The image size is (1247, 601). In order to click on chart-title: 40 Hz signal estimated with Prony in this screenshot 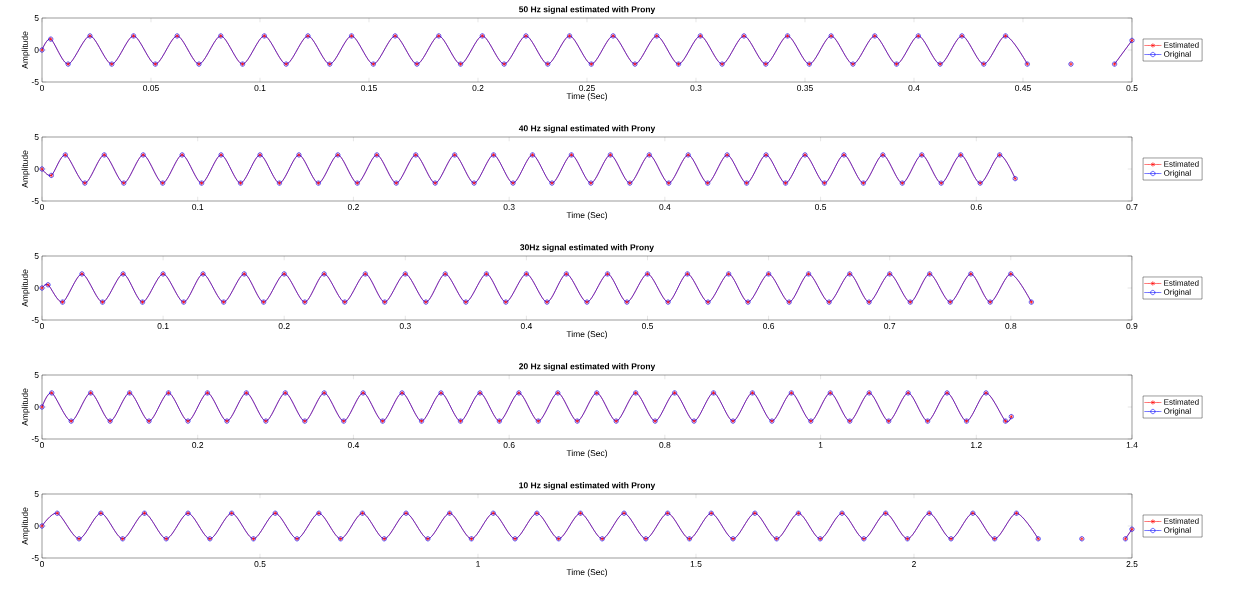, I will do `click(587, 129)`.